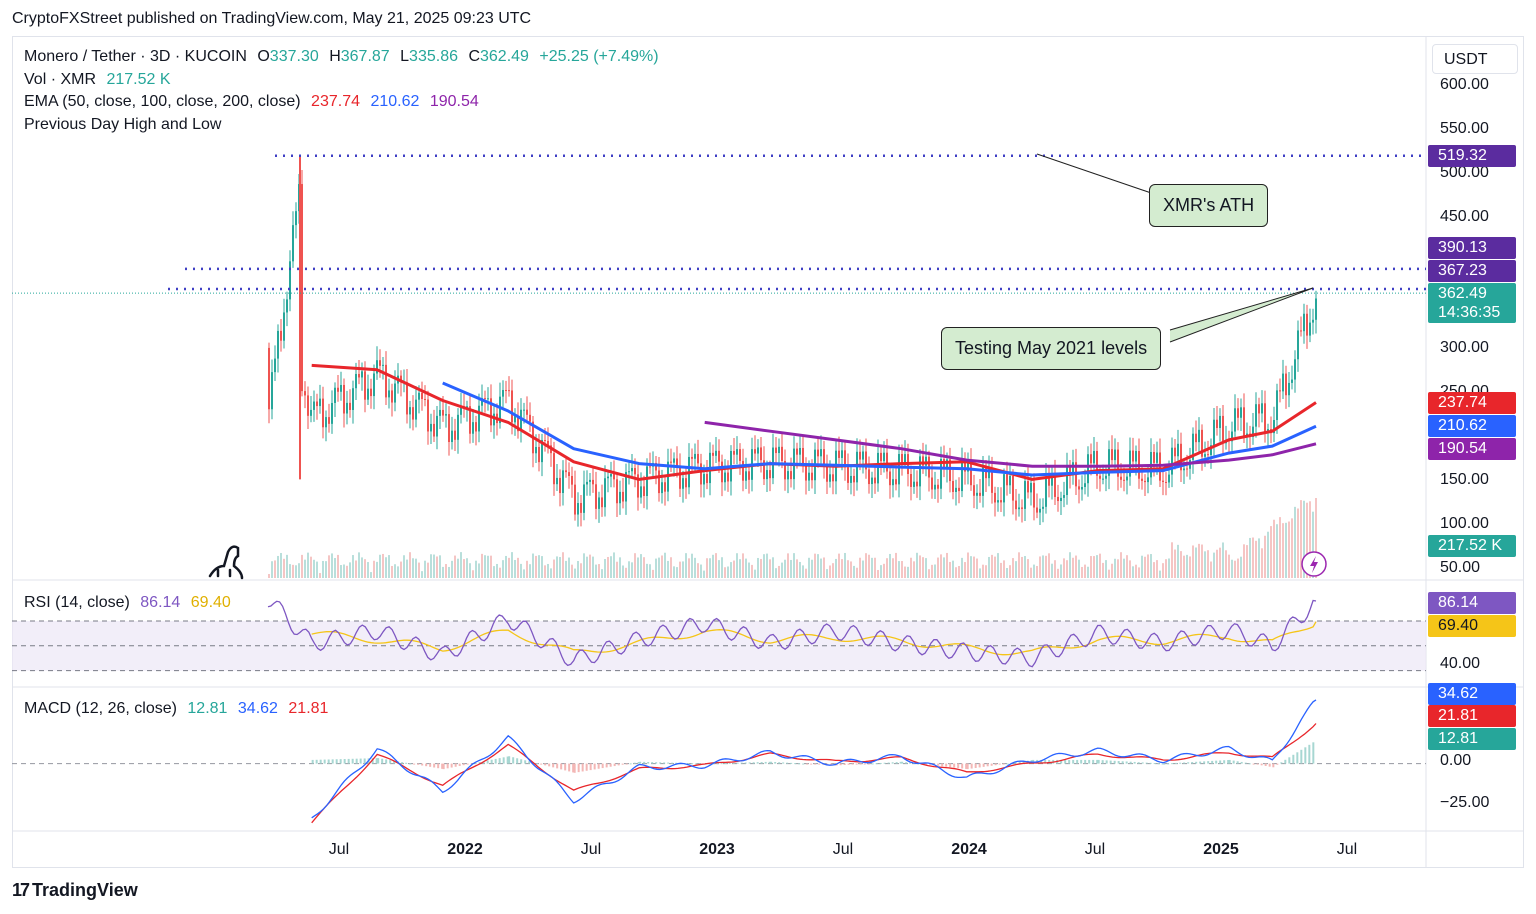  I want to click on ath-callout: XMR's ATH, so click(1209, 205).